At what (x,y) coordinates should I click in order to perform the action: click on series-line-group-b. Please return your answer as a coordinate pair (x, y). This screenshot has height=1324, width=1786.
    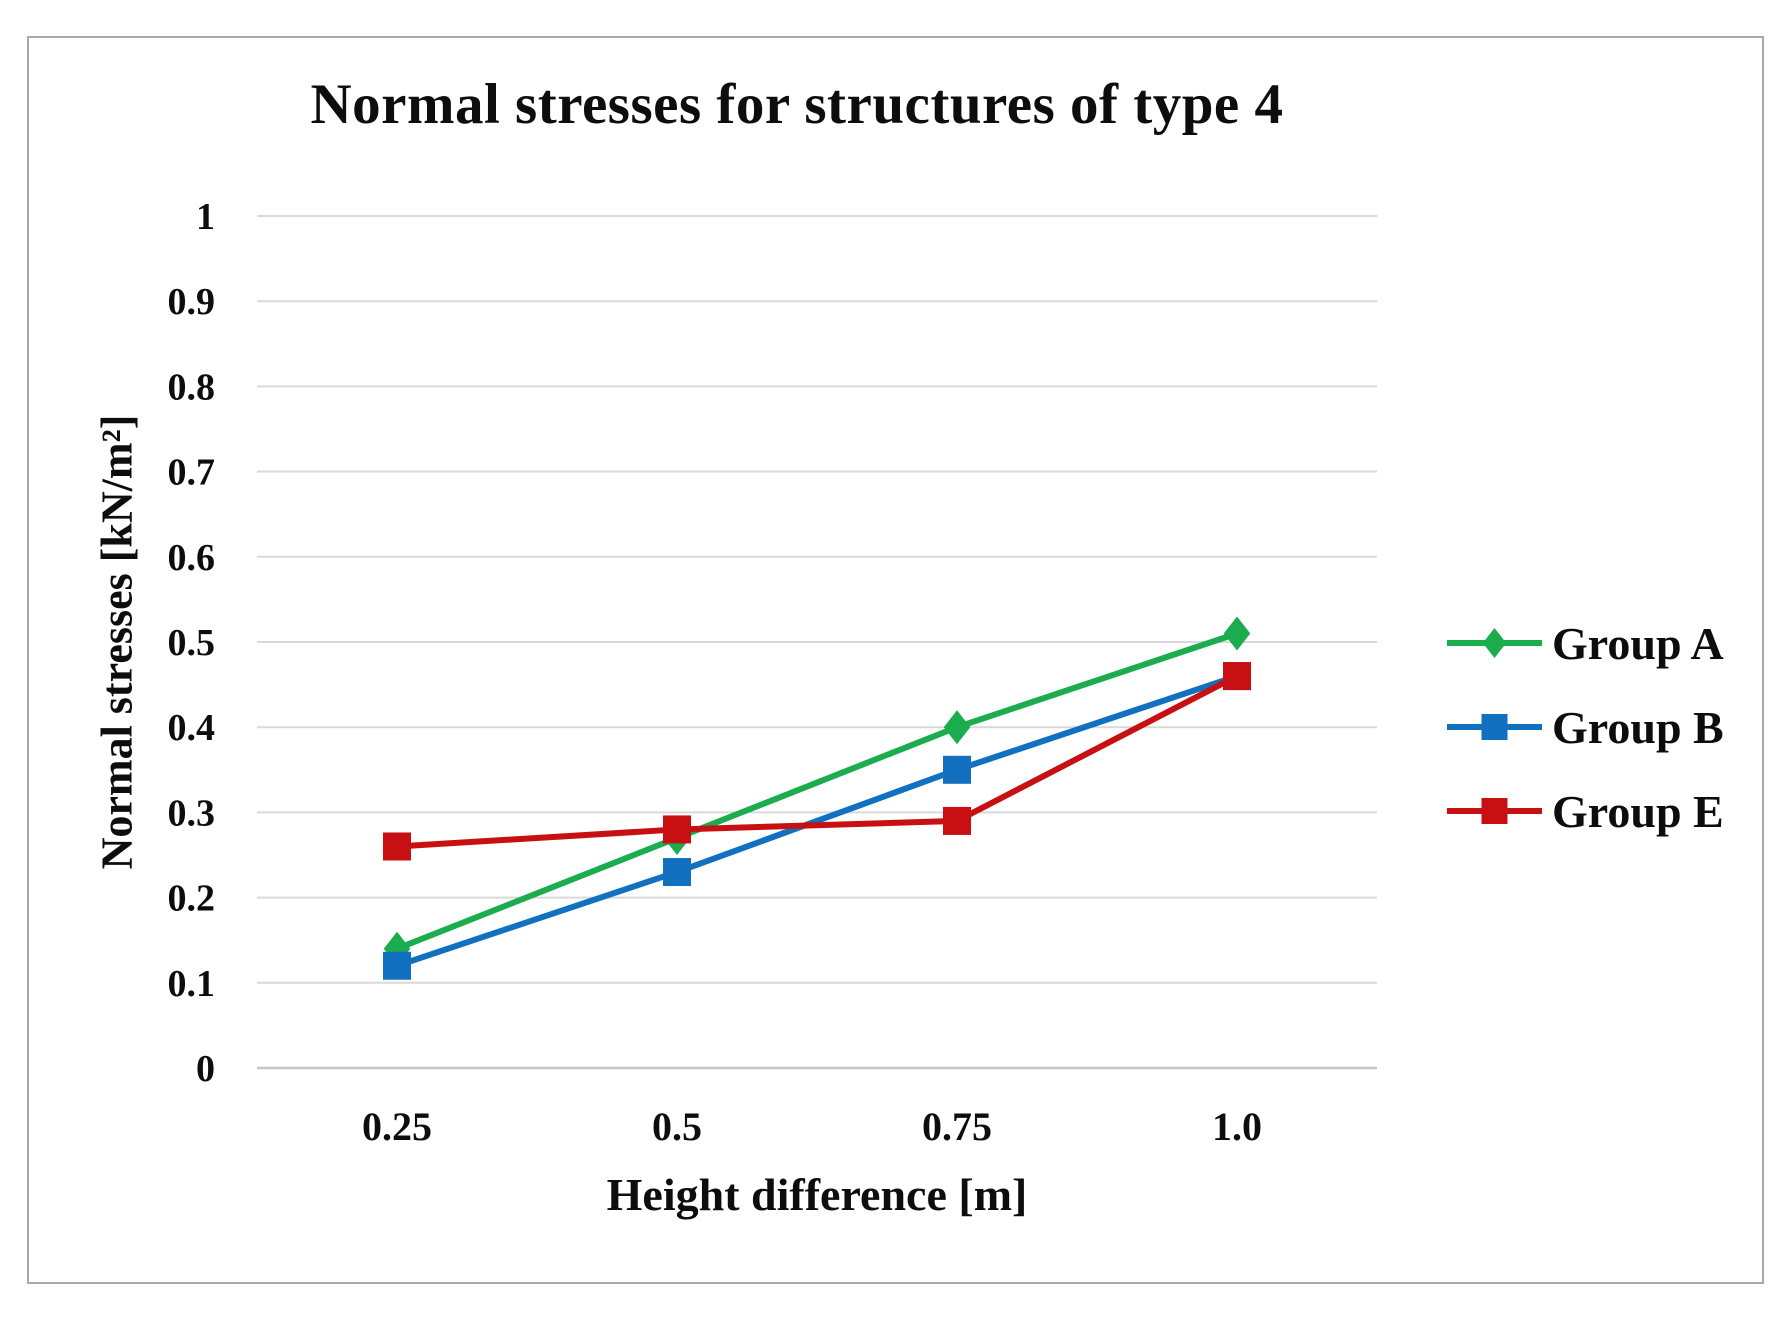
    Looking at the image, I should click on (817, 821).